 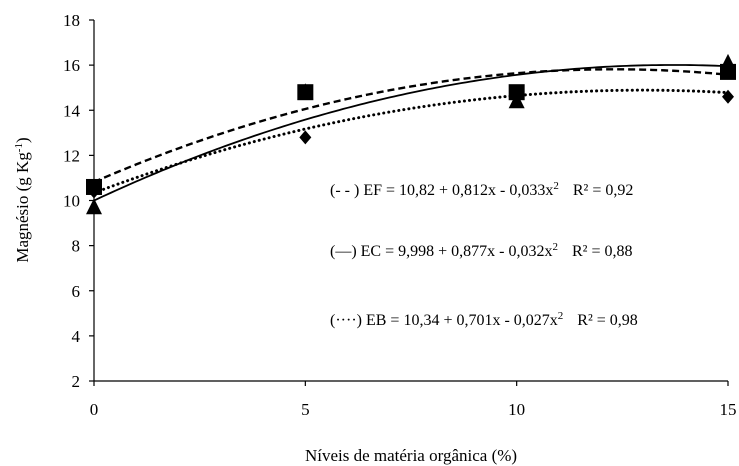 I want to click on y-tick-label: 14, so click(x=72, y=110).